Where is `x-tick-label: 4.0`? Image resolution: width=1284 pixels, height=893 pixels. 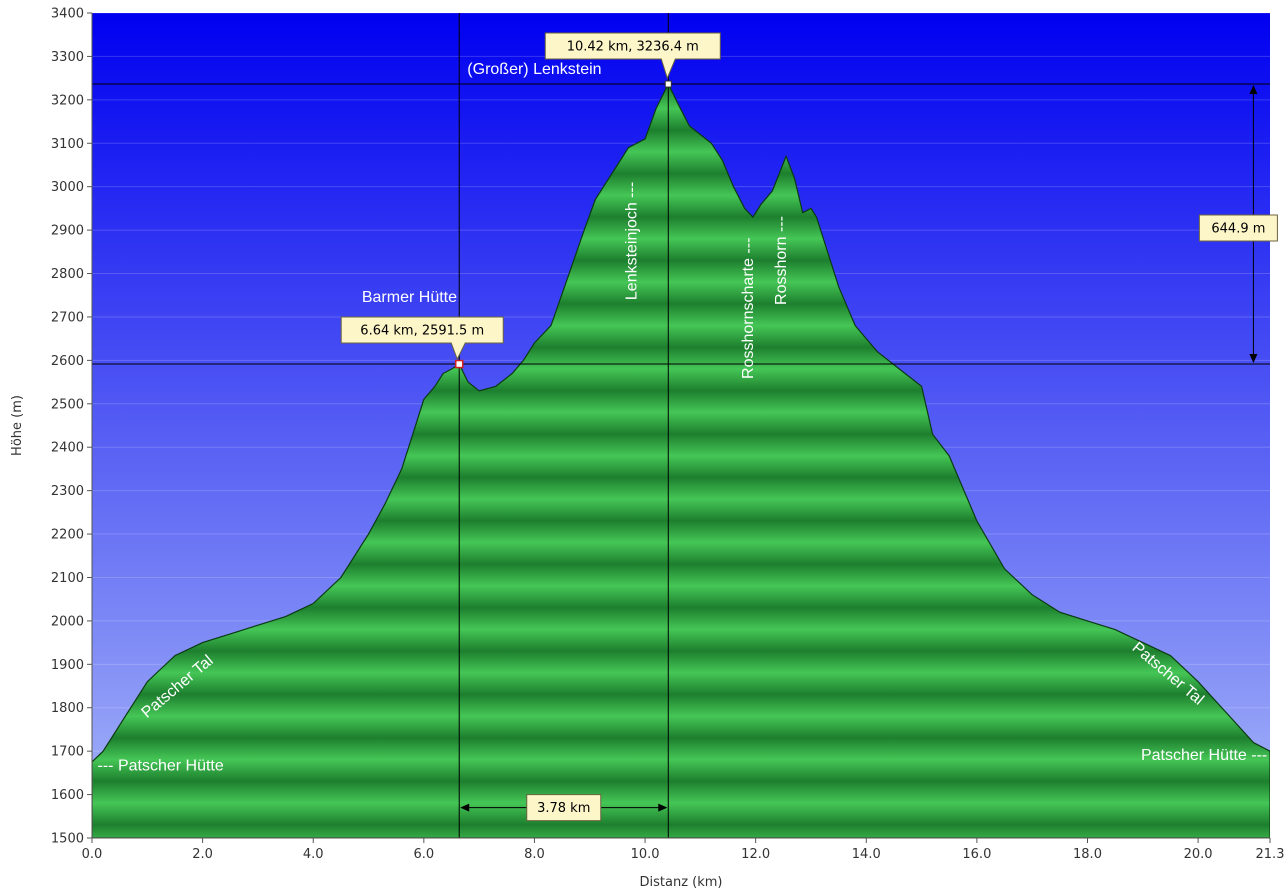 x-tick-label: 4.0 is located at coordinates (313, 854).